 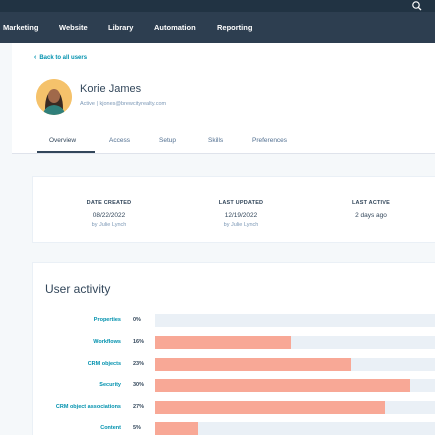 What do you see at coordinates (63, 58) in the screenshot?
I see `back-link-label: Back to all users` at bounding box center [63, 58].